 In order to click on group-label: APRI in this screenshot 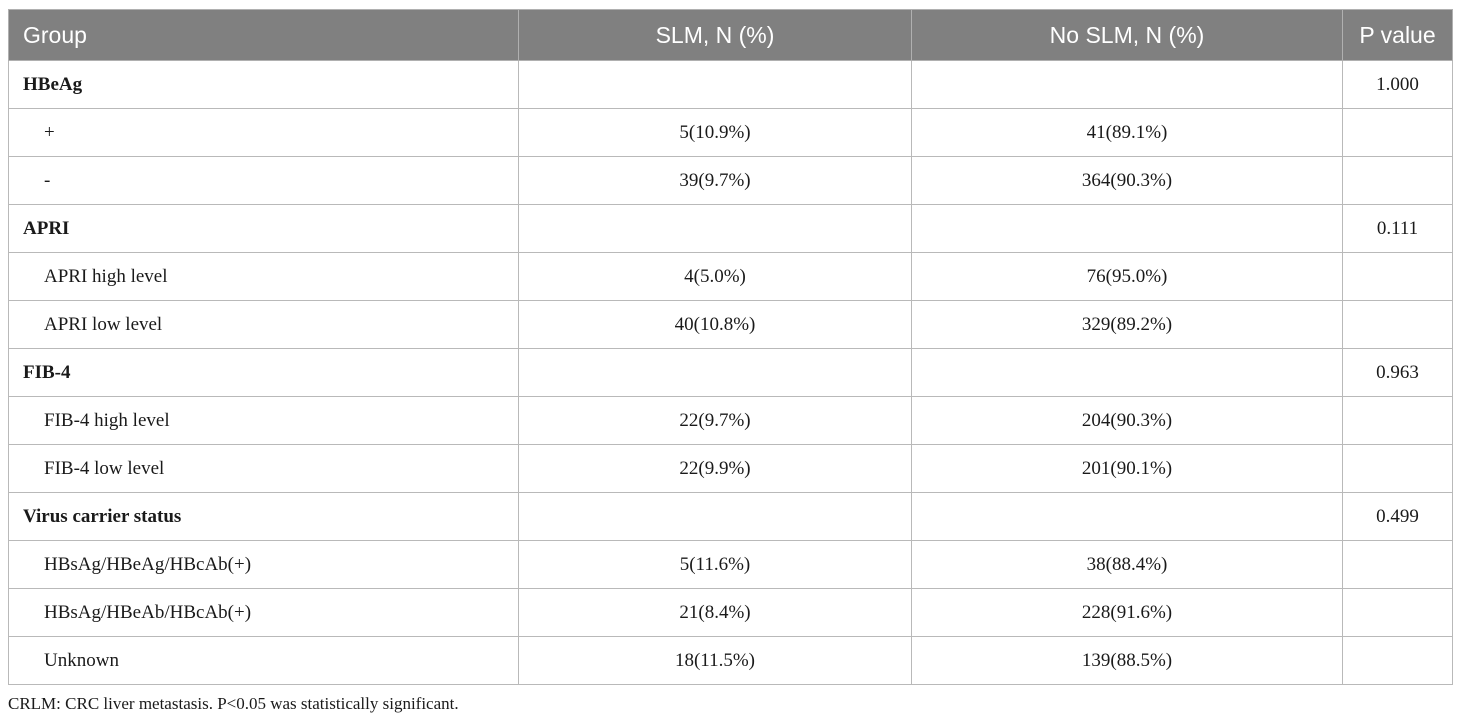, I will do `click(263, 228)`.